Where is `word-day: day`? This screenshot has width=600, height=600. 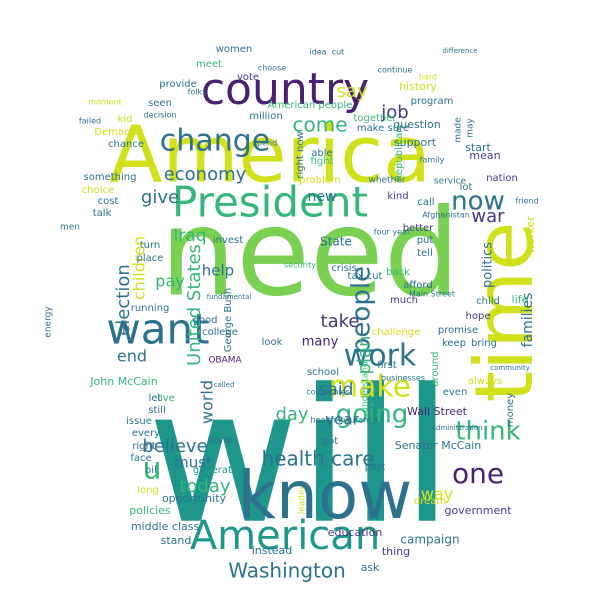 word-day: day is located at coordinates (291, 414).